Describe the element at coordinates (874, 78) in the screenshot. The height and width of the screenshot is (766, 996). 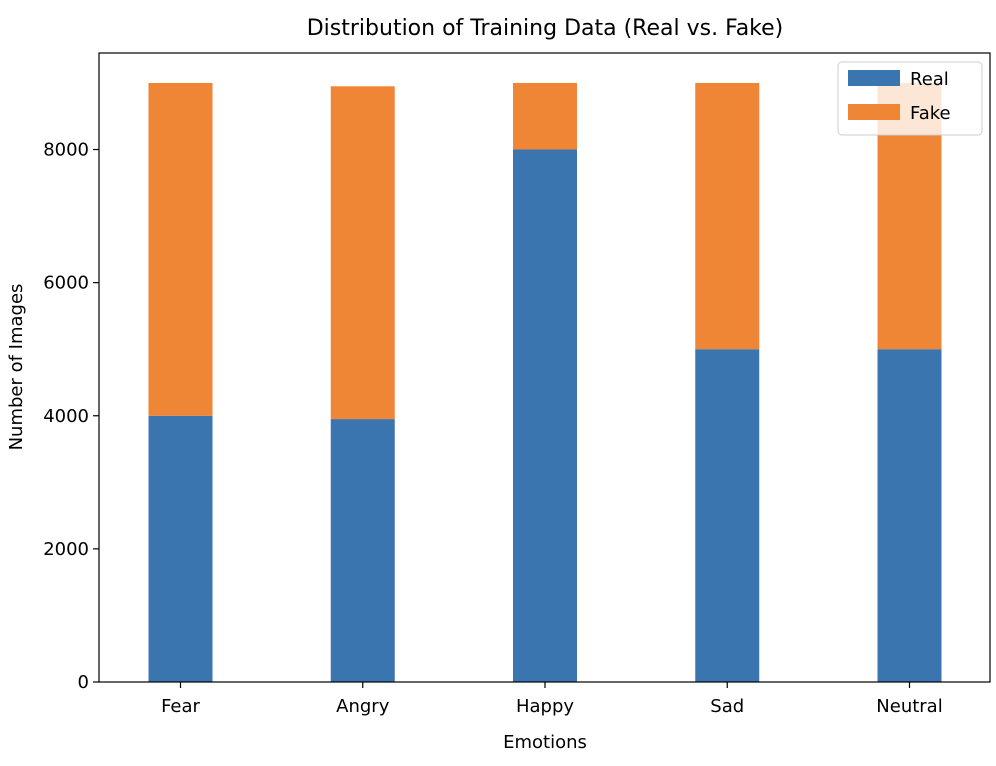
I see `legend-swatch-real` at that location.